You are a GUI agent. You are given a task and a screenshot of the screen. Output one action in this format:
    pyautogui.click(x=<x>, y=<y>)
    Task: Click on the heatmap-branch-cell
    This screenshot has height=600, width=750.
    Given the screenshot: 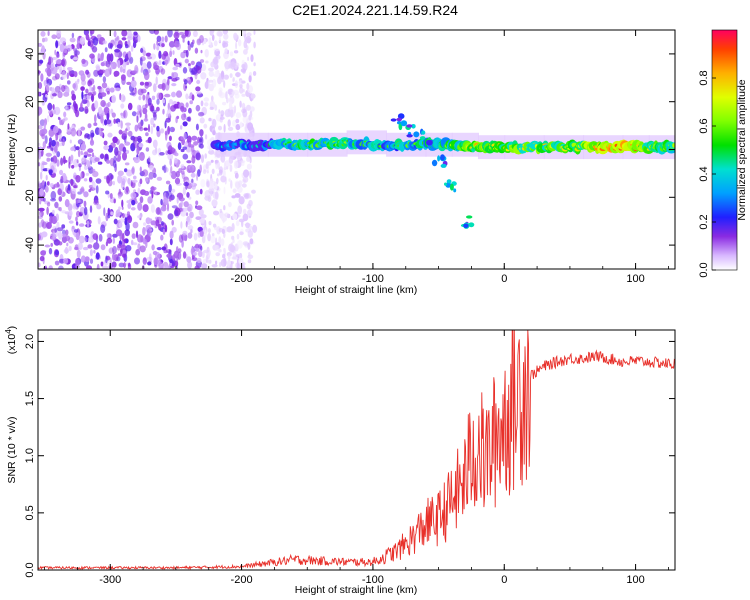 What is the action you would take?
    pyautogui.click(x=442, y=157)
    